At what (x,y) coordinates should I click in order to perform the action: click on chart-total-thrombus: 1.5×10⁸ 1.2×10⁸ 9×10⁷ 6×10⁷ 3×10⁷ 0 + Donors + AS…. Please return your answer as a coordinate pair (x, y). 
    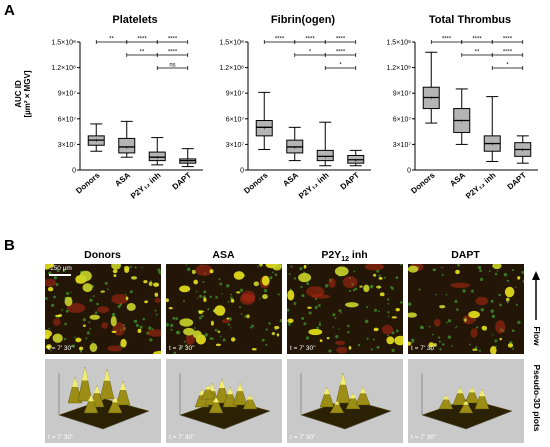
    Looking at the image, I should click on (462, 119).